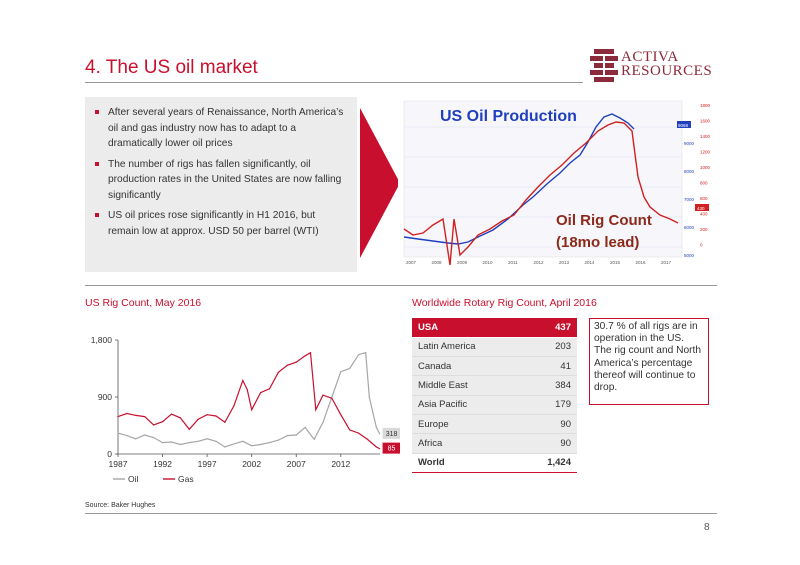 The width and height of the screenshot is (800, 565). What do you see at coordinates (707, 527) in the screenshot?
I see `page-number: 8` at bounding box center [707, 527].